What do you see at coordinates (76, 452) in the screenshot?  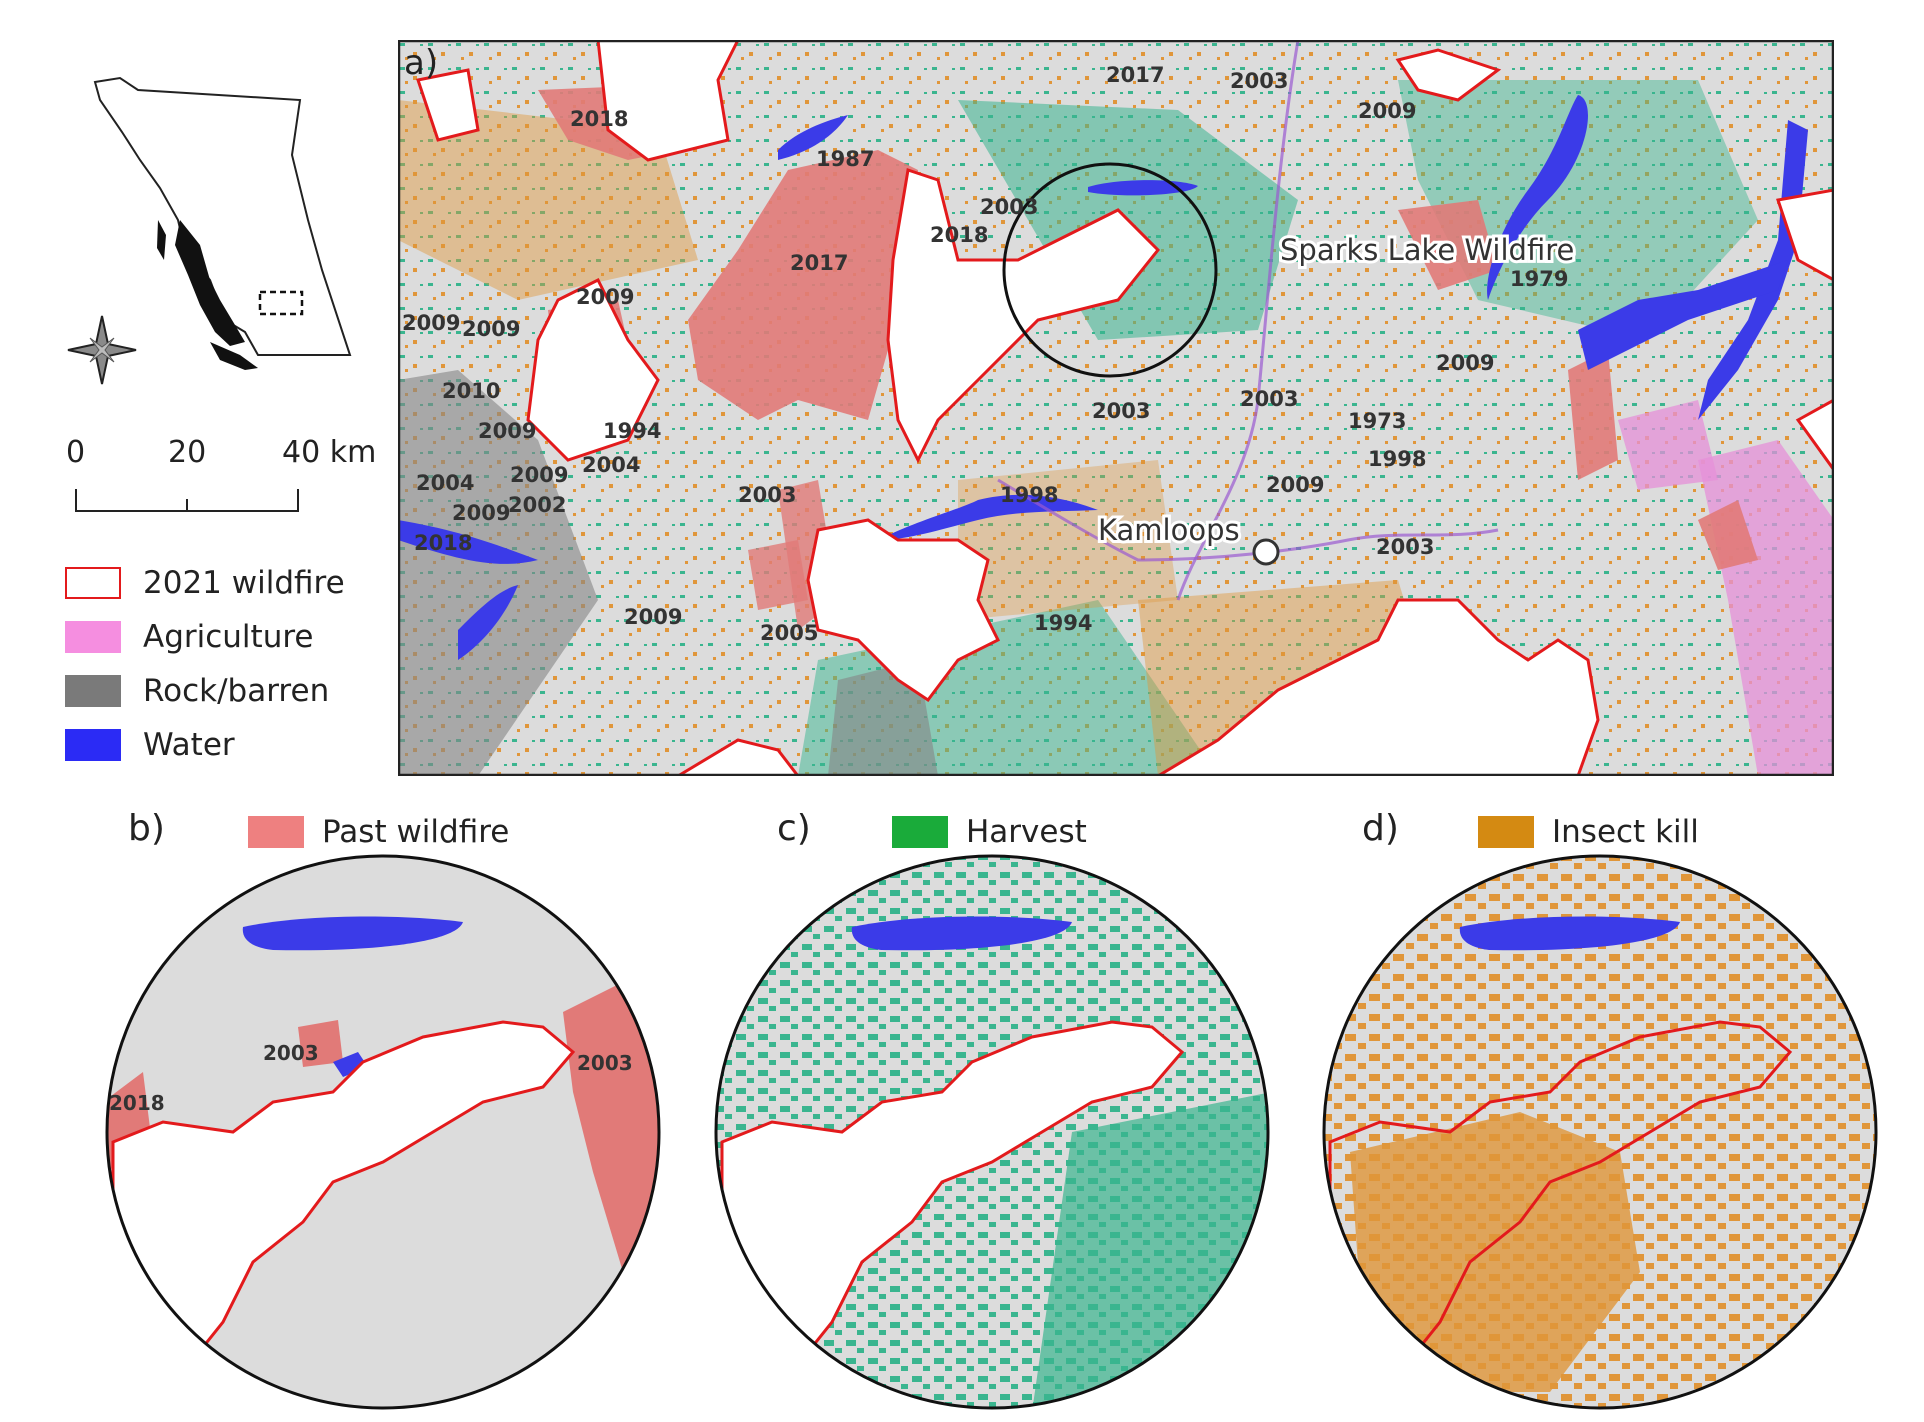 I see `scale-tick-0: 0` at bounding box center [76, 452].